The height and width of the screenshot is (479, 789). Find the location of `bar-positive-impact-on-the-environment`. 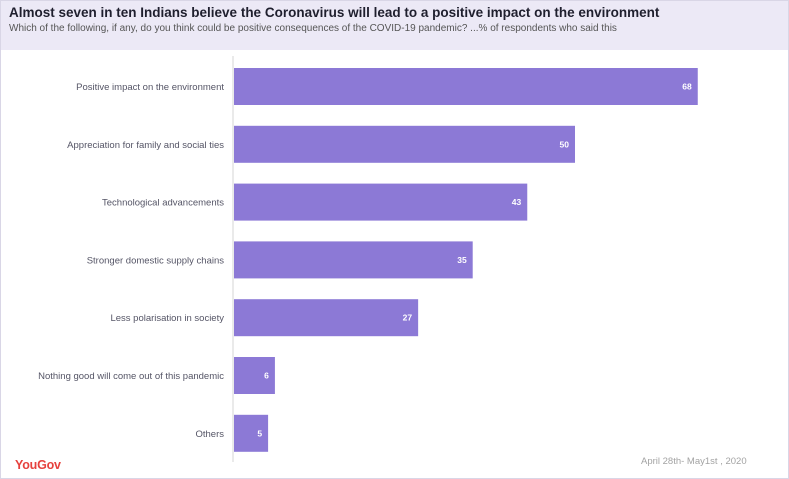

bar-positive-impact-on-the-environment is located at coordinates (466, 86).